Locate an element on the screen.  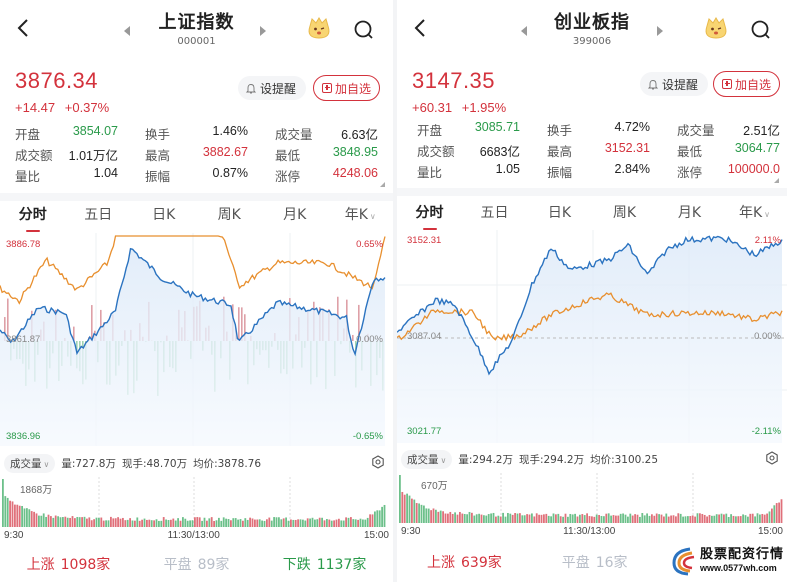
stat-turnover-rate: 换手 4.72% is located at coordinates (598, 129).